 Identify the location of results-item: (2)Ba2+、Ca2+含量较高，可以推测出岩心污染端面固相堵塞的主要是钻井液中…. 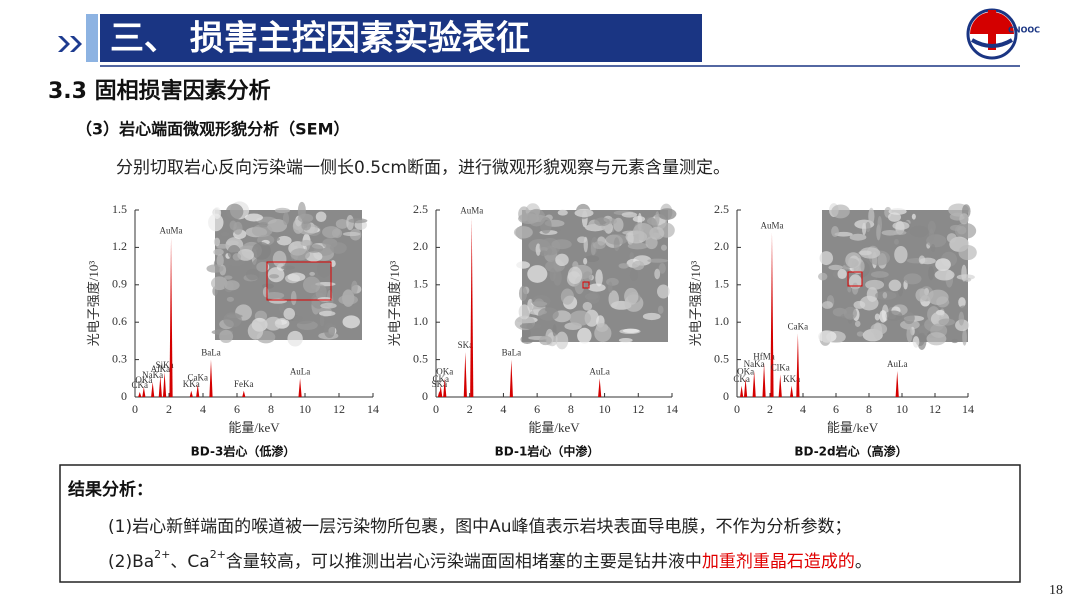
(490, 560).